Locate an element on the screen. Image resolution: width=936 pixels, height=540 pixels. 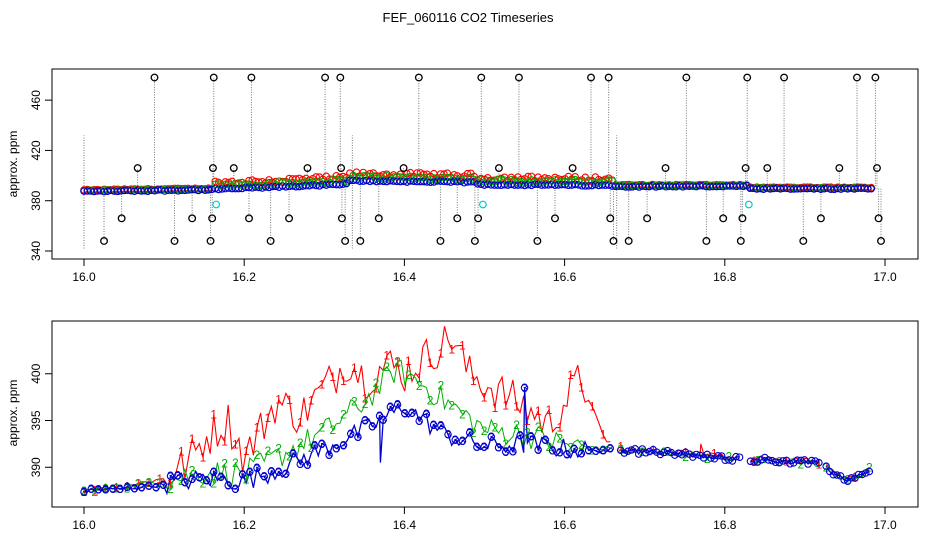
panel1-y-tick-label: 460 is located at coordinates (36, 100).